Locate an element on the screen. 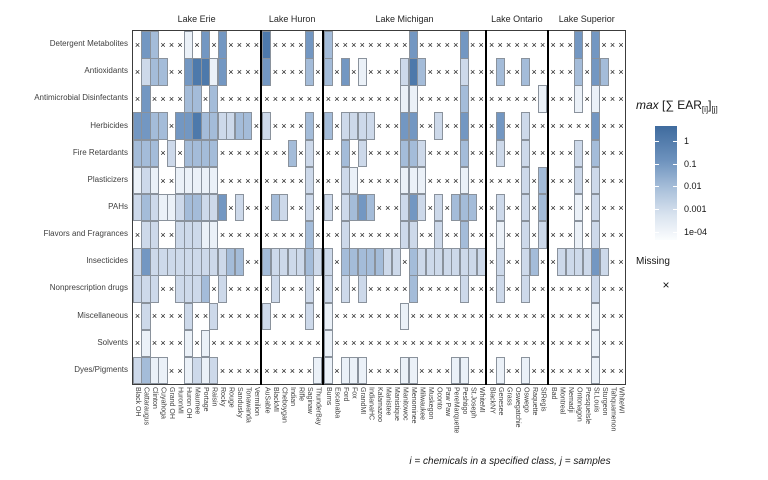 This screenshot has width=768, height=480. x-axis-label-text: Kalamazoo is located at coordinates (379, 405).